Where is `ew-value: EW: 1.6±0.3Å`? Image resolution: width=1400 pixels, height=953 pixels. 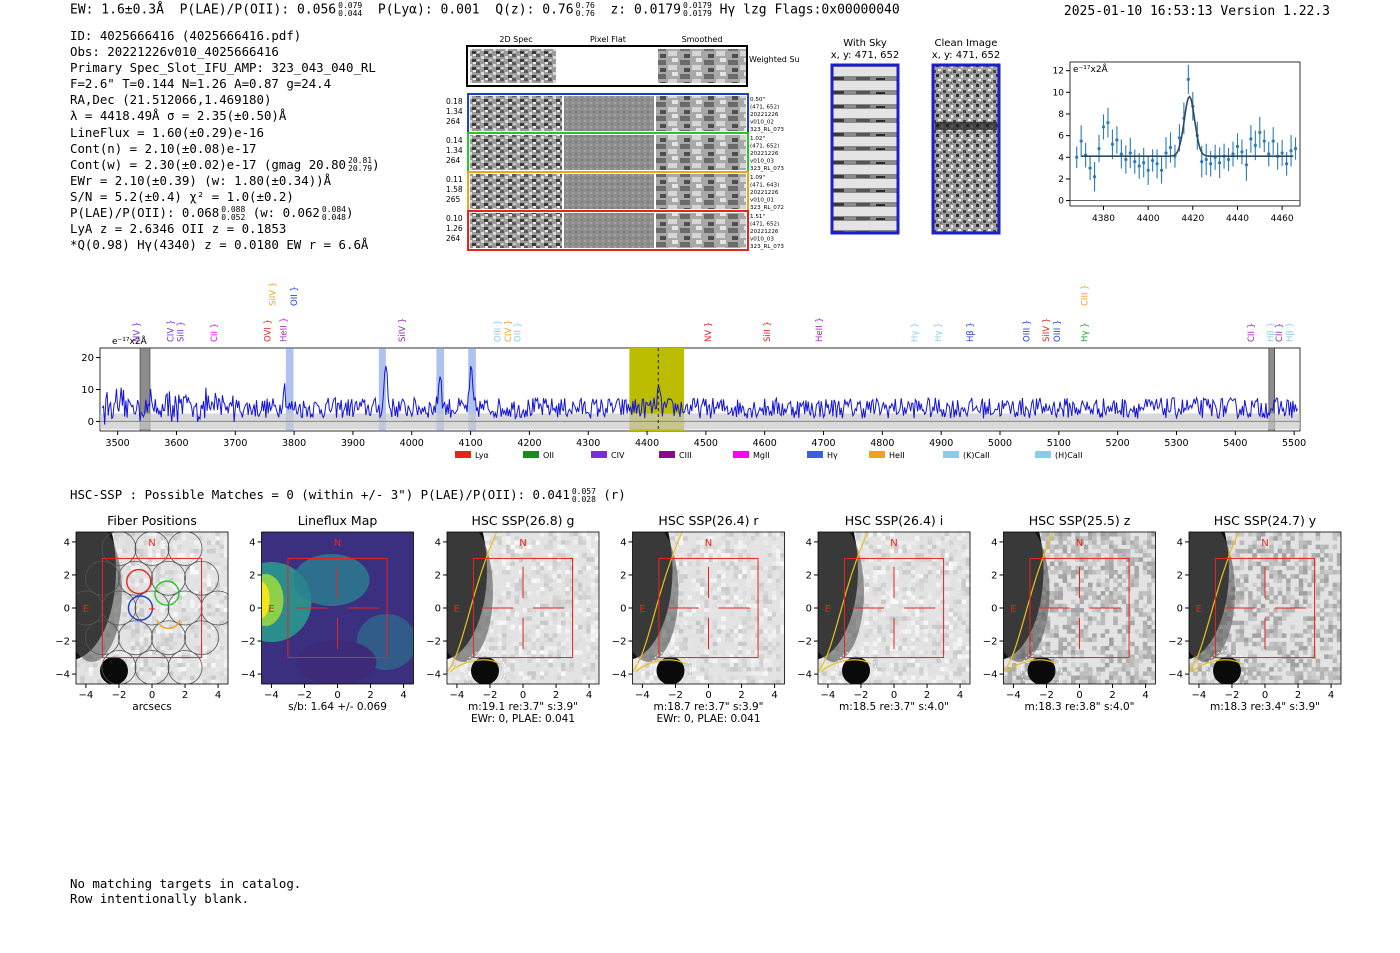 ew-value: EW: 1.6±0.3Å is located at coordinates (117, 10).